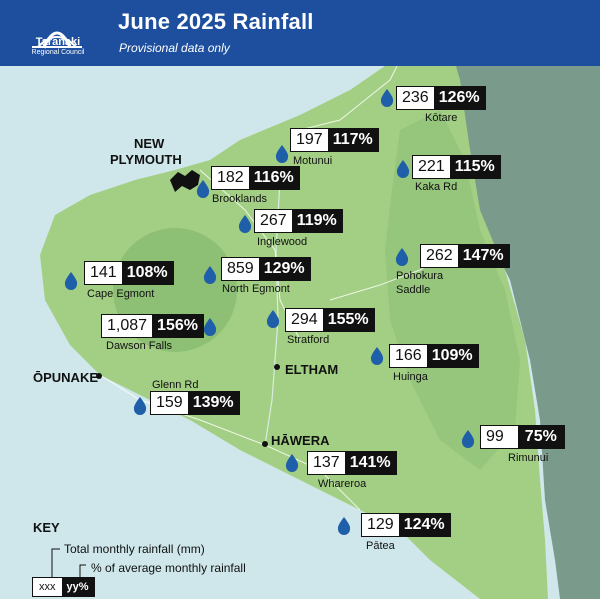  What do you see at coordinates (46, 527) in the screenshot?
I see `key-title: KEY` at bounding box center [46, 527].